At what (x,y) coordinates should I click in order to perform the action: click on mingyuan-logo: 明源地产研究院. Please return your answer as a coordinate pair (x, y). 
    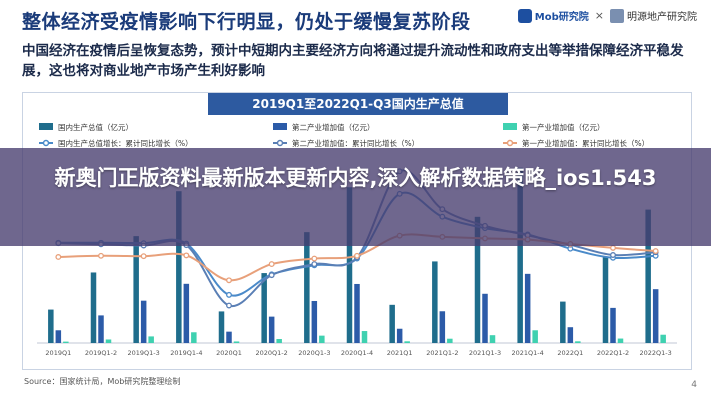
    Looking at the image, I should click on (653, 15).